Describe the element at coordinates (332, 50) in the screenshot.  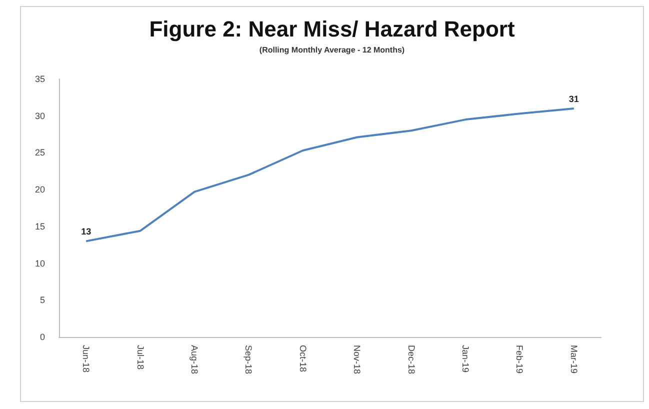
I see `chart-subtitle: (Rolling Monthly Average - 12 Months)` at that location.